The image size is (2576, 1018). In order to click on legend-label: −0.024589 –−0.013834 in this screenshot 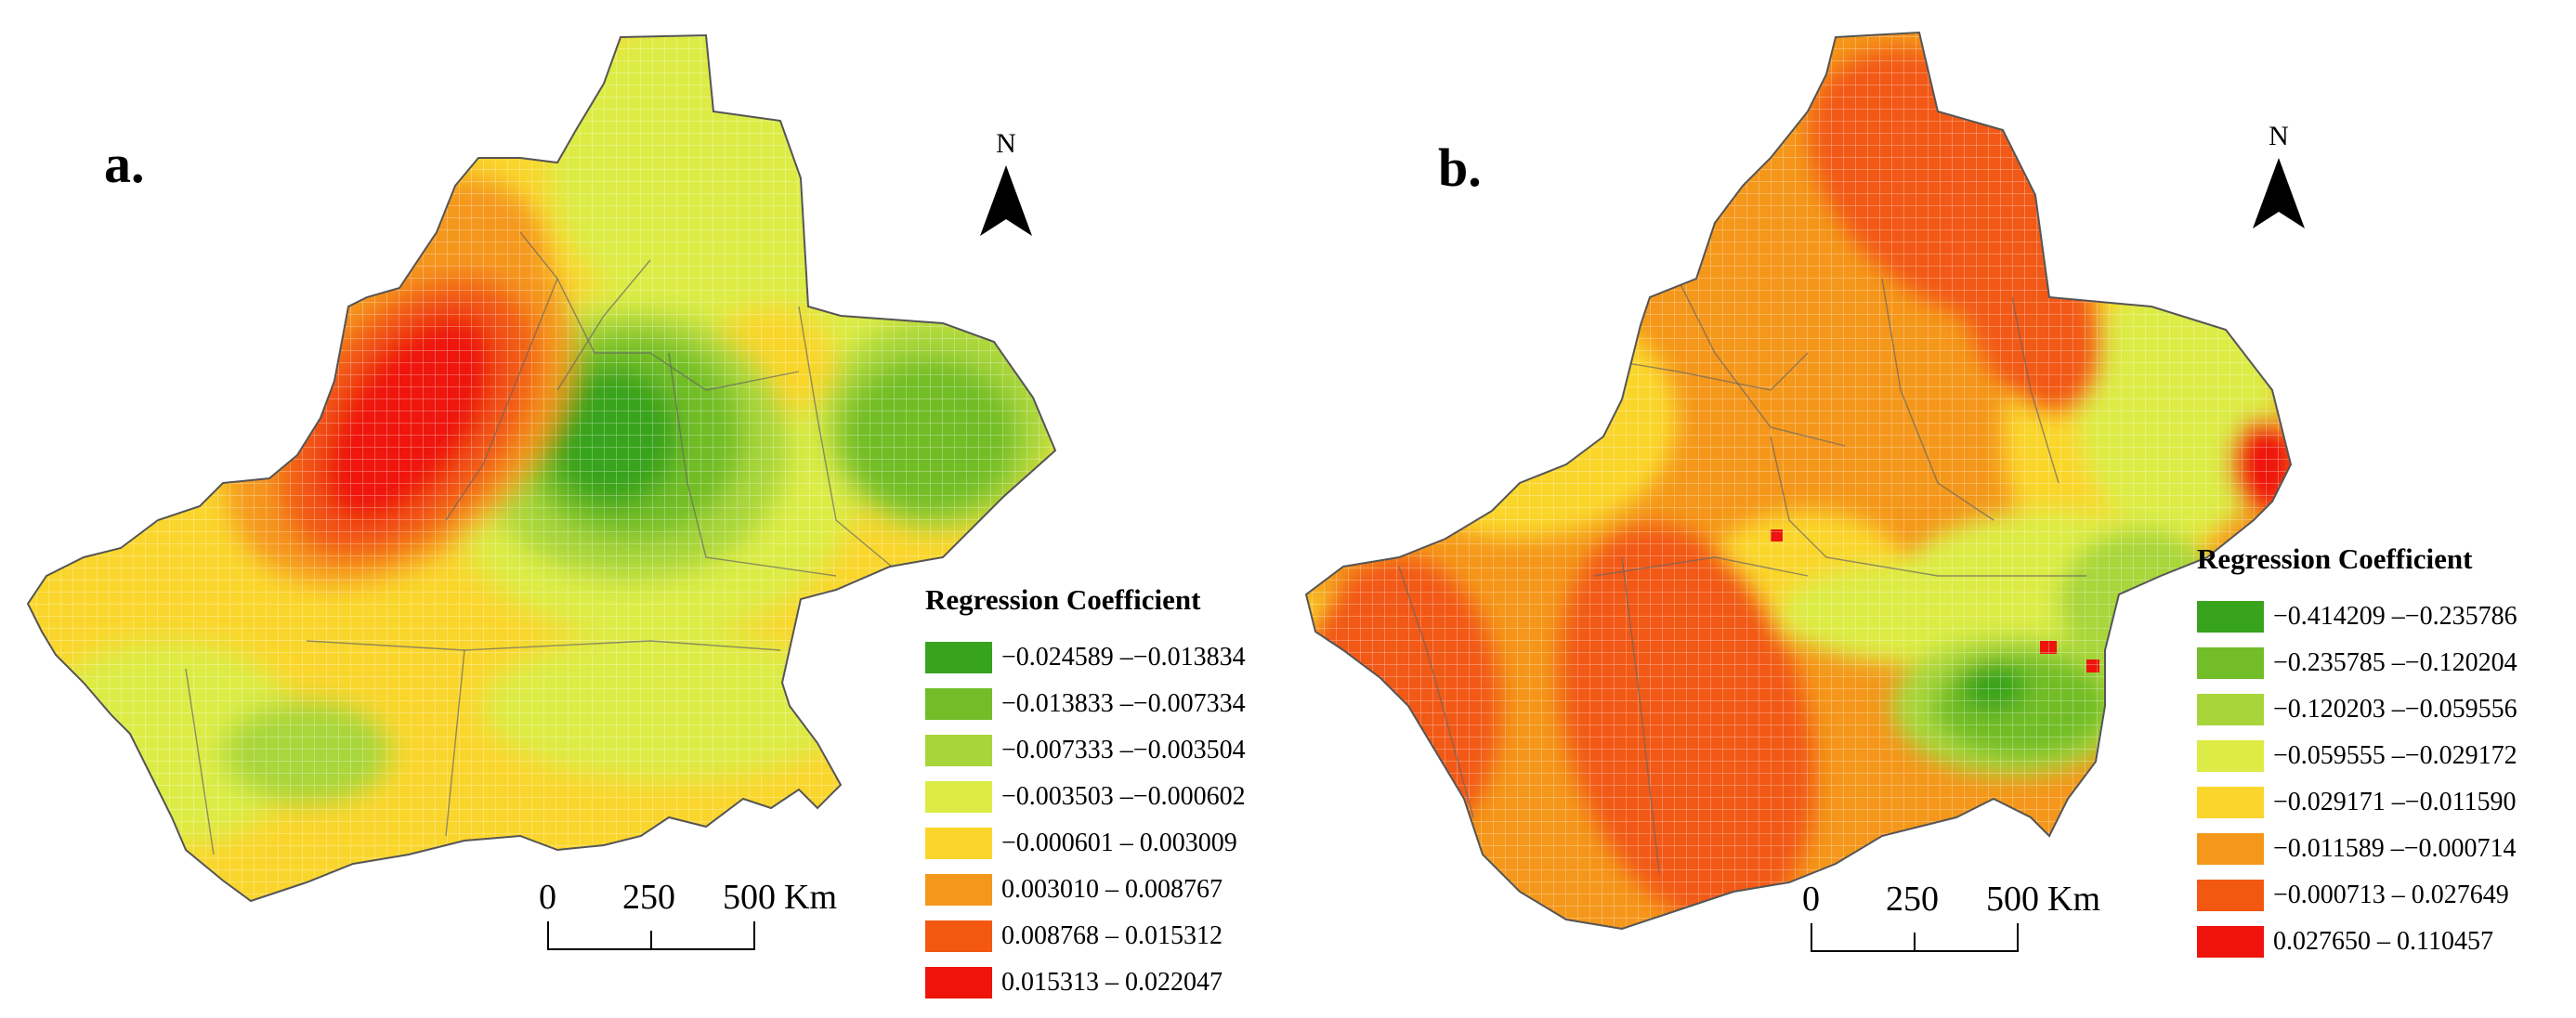, I will do `click(1123, 657)`.